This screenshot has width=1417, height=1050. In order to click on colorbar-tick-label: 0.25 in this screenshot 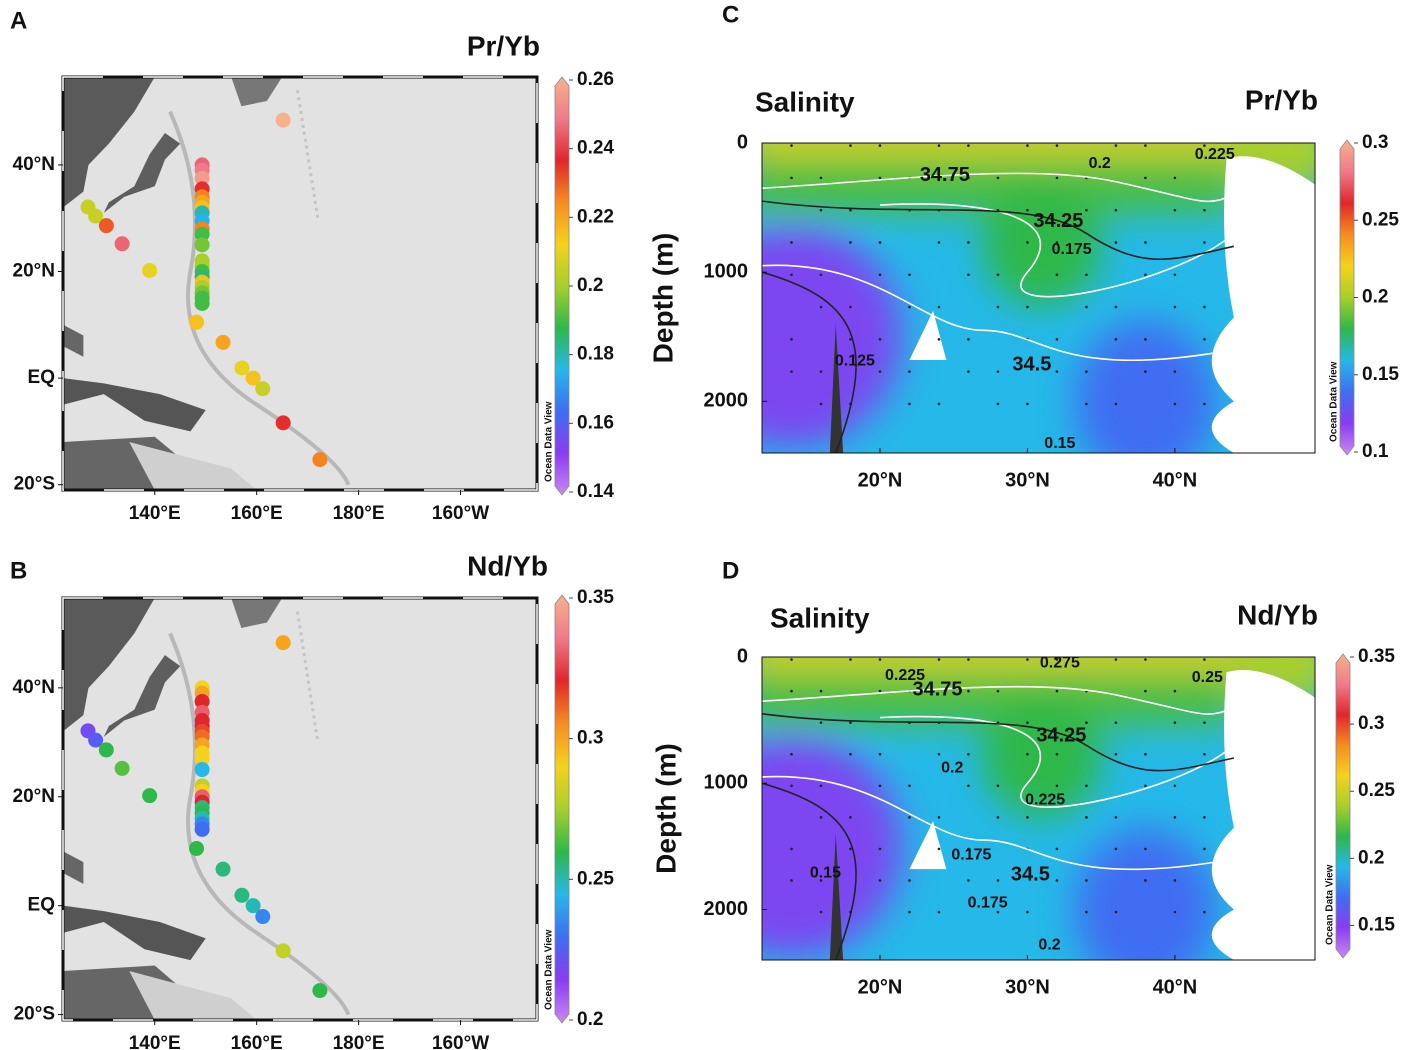, I will do `click(595, 878)`.